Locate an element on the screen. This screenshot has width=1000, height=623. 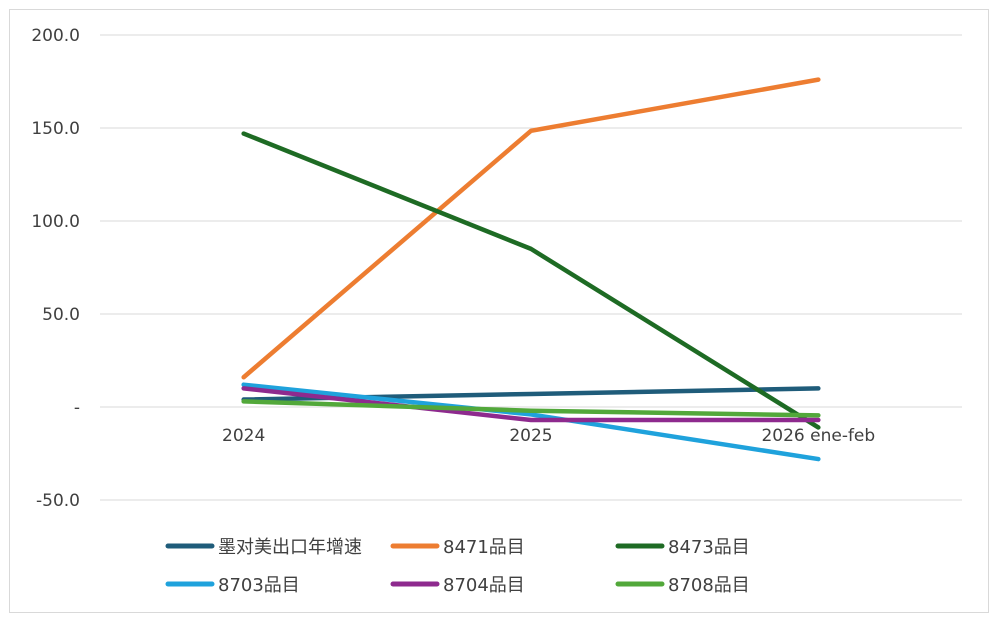
x-tick-label: 2025 is located at coordinates (530, 436).